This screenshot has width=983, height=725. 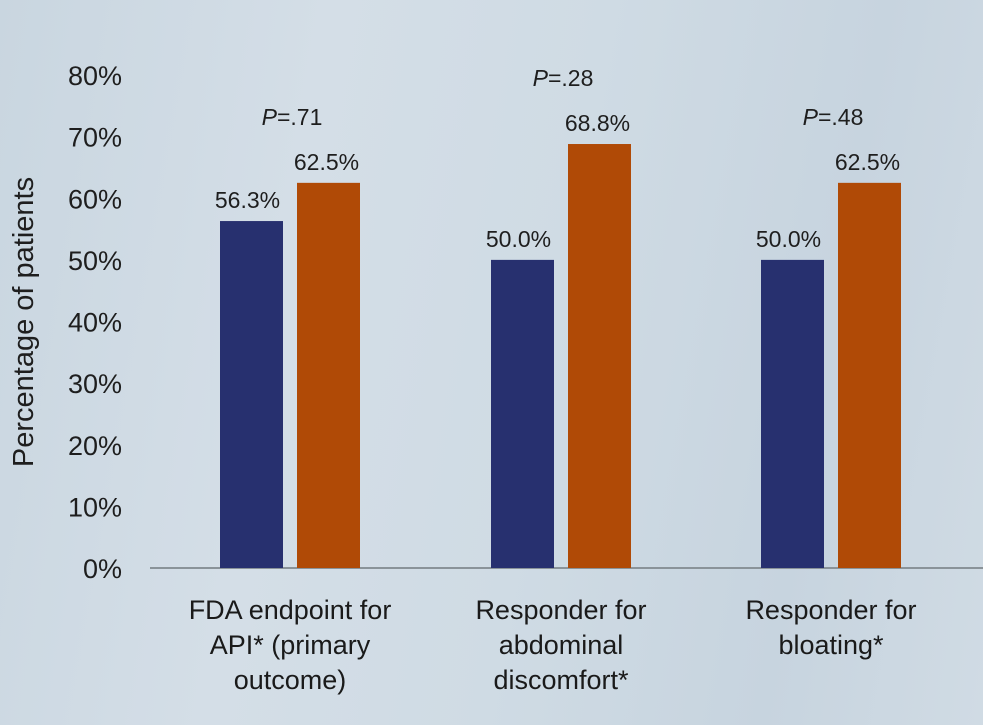 I want to click on bar-group: 50.0% 68.8% P=.28, so click(x=558, y=316).